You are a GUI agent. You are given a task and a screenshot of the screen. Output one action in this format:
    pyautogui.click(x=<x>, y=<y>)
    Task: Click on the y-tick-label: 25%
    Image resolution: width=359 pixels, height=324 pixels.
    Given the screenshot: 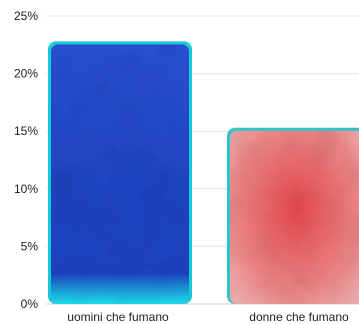 What is the action you would take?
    pyautogui.click(x=26, y=16)
    